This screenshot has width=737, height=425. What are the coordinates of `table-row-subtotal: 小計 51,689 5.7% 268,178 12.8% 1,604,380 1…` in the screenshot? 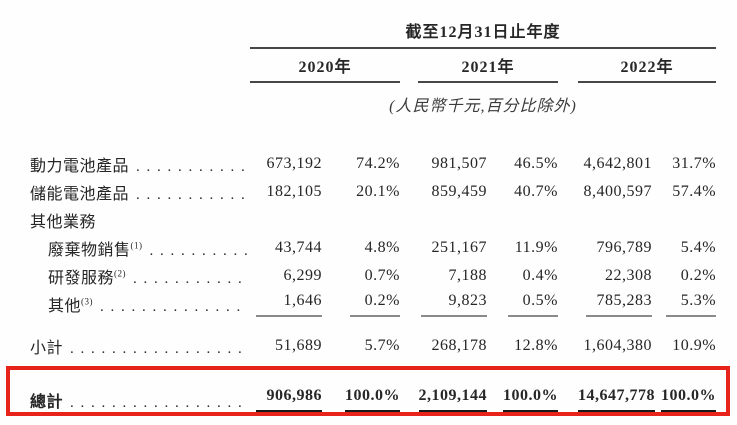 It's located at (358, 346).